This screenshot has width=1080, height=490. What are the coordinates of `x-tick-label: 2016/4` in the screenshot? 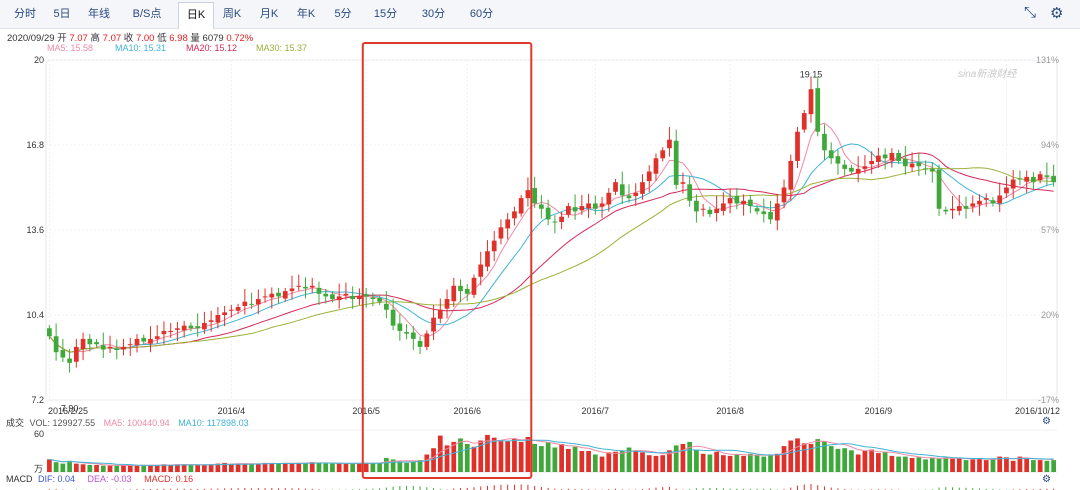 It's located at (232, 411).